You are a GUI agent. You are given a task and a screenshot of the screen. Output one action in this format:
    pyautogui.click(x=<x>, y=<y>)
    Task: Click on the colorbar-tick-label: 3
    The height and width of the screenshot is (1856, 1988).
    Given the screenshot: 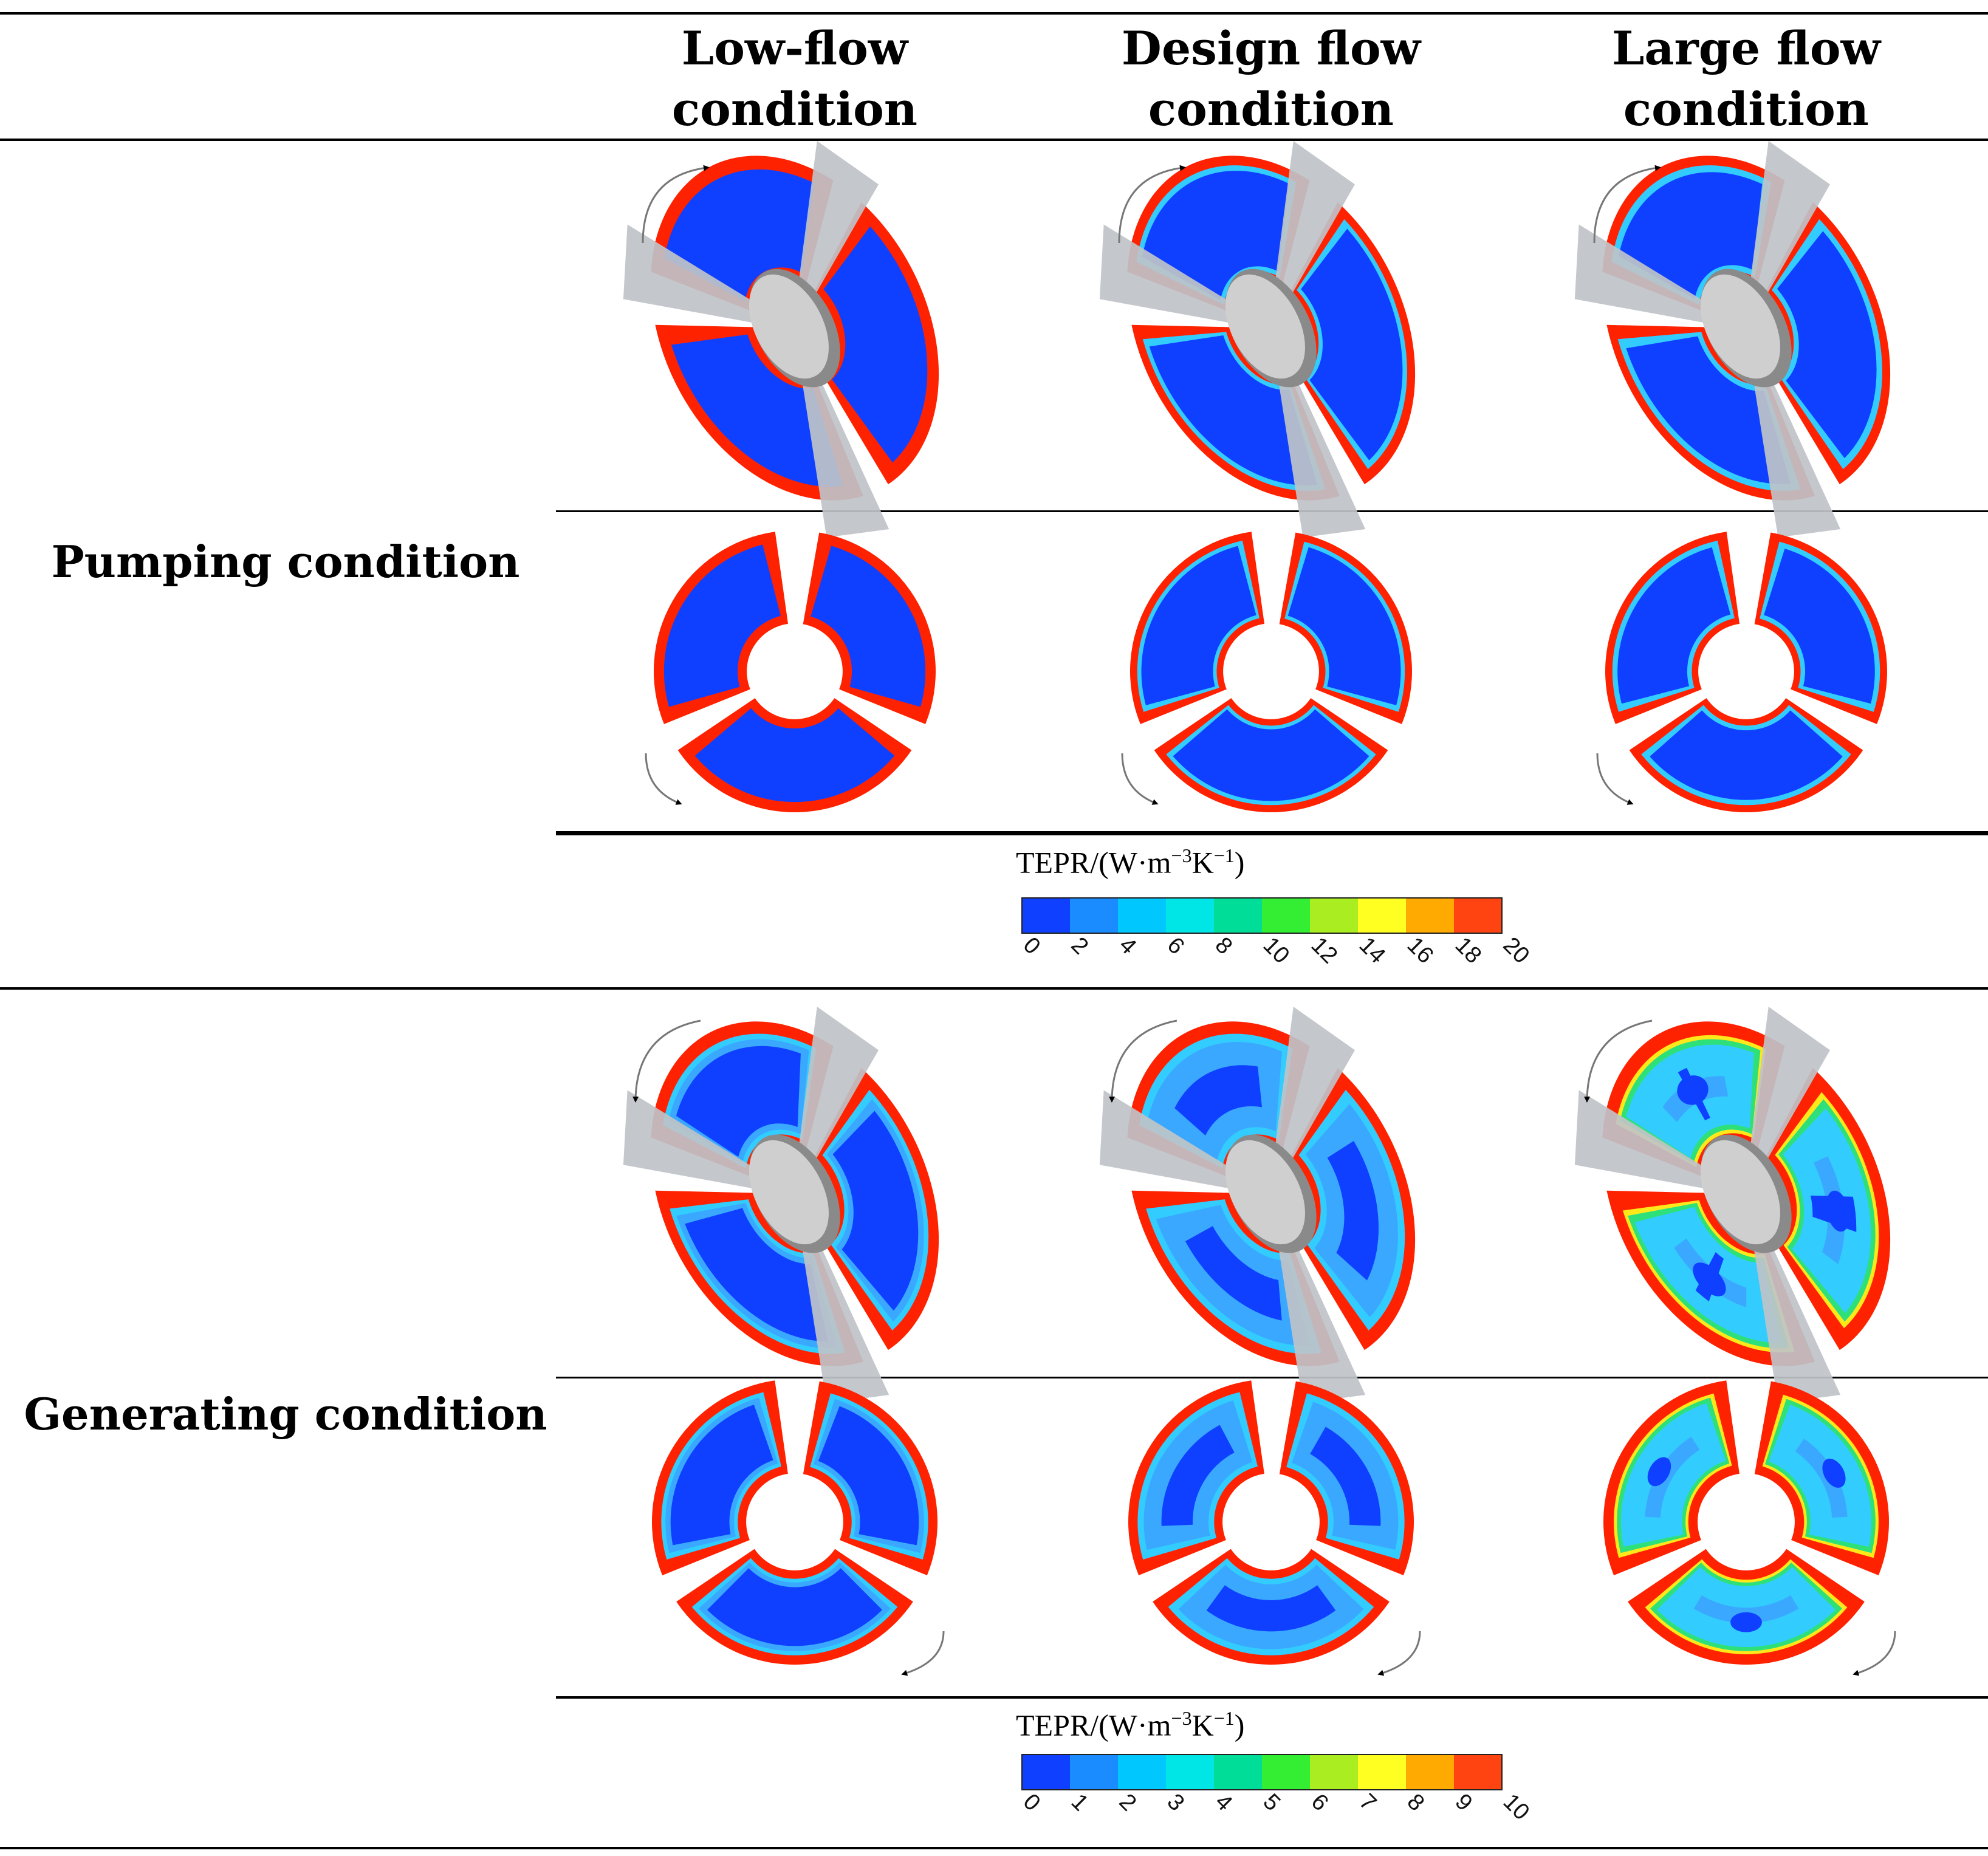 What is the action you would take?
    pyautogui.click(x=1176, y=1803)
    